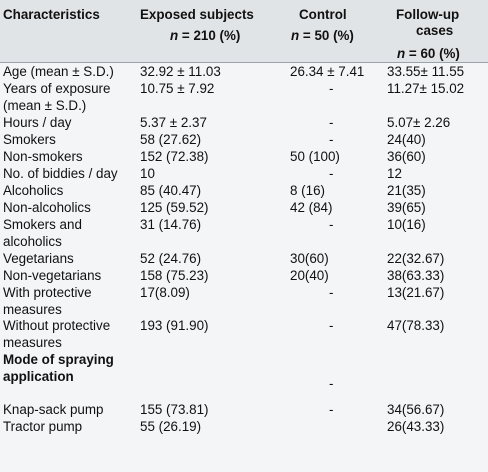 This screenshot has height=472, width=488. Describe the element at coordinates (180, 71) in the screenshot. I see `exposed-value: 32.92 ± 11.03` at that location.